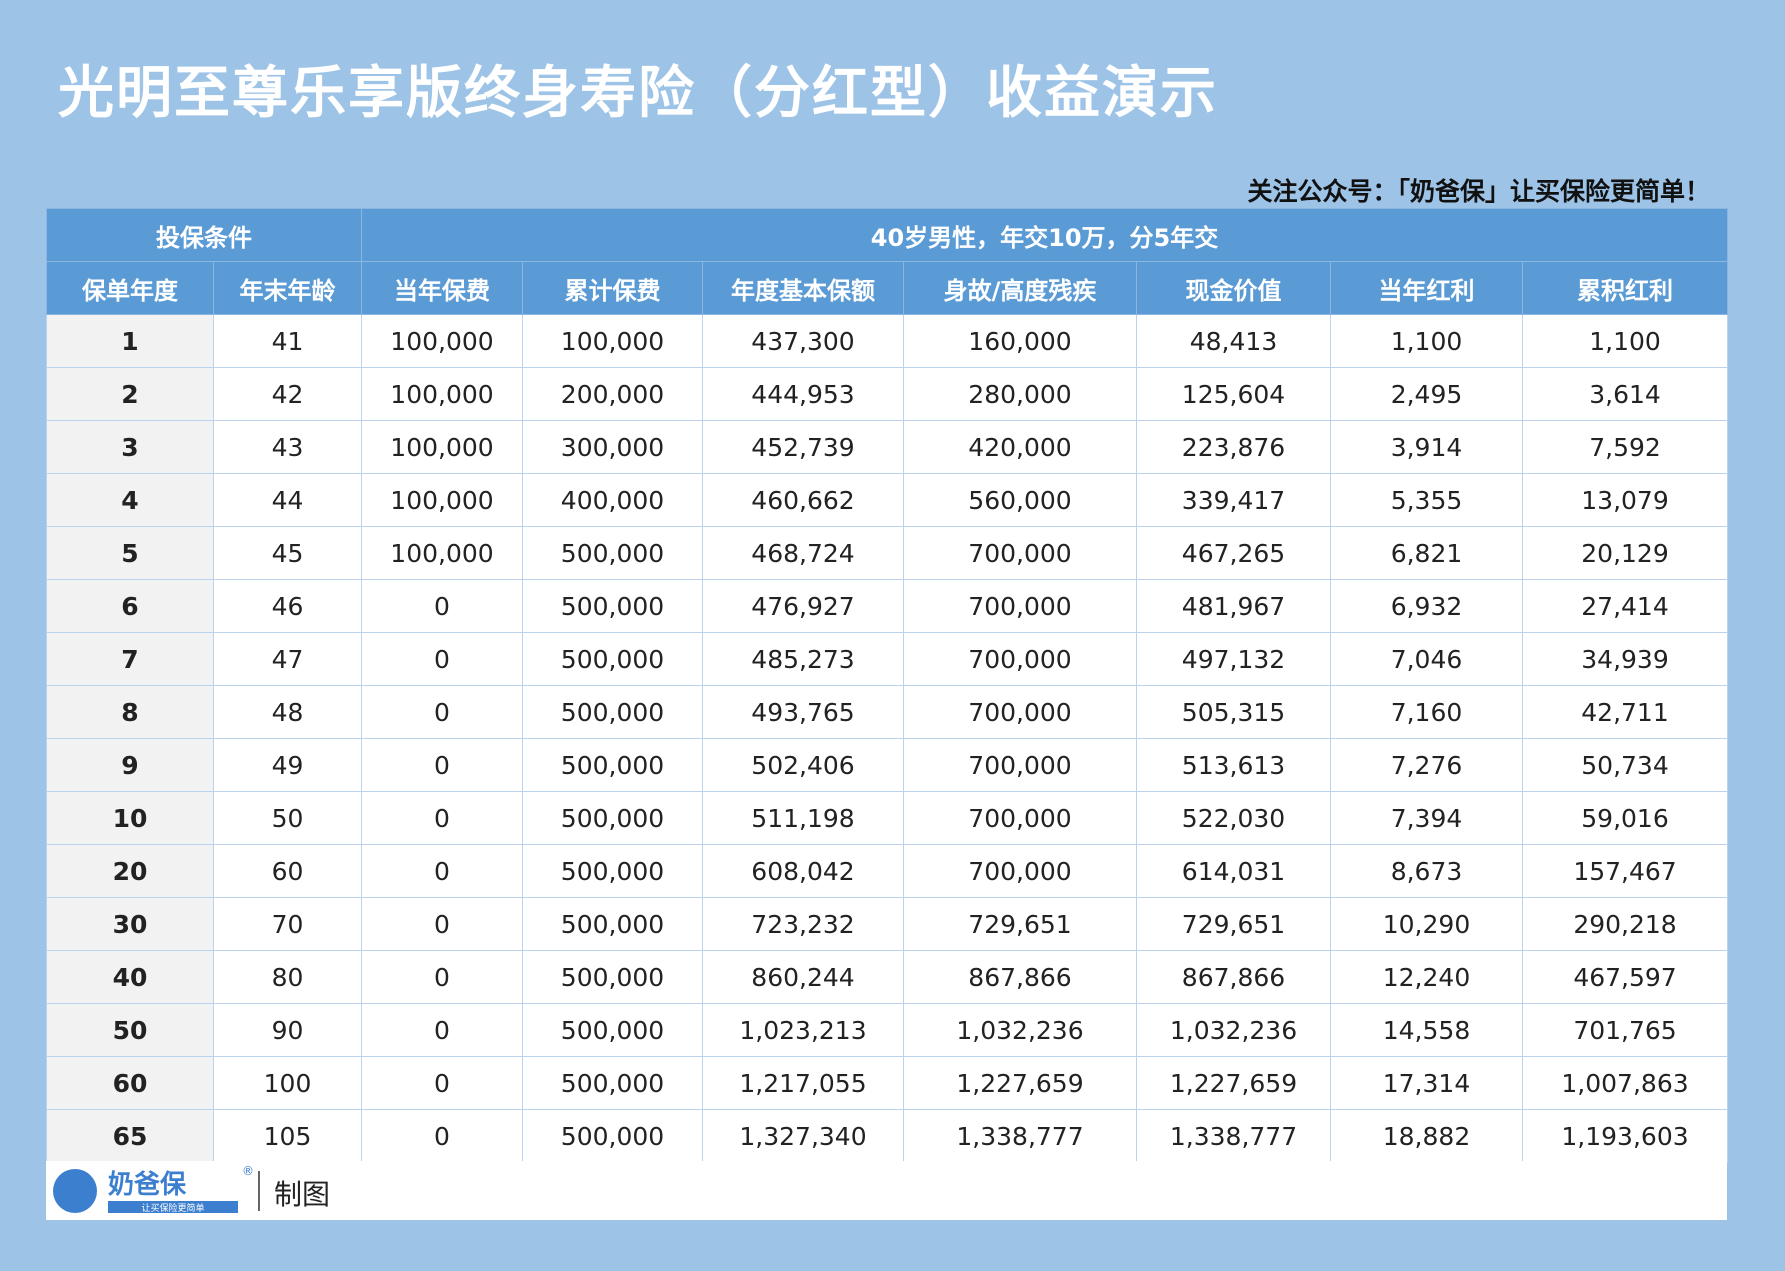  I want to click on column-header: 年末年龄, so click(287, 288).